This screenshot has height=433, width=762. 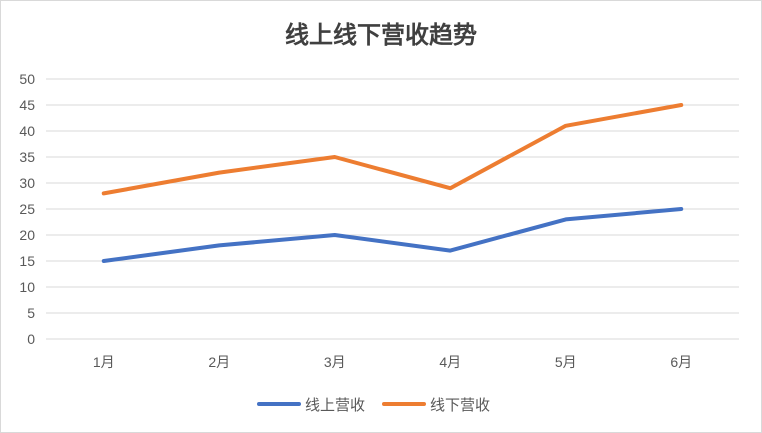 I want to click on x-axis-tick-labels: 1月 2月 3月 4月 5月 6月, so click(x=392, y=362).